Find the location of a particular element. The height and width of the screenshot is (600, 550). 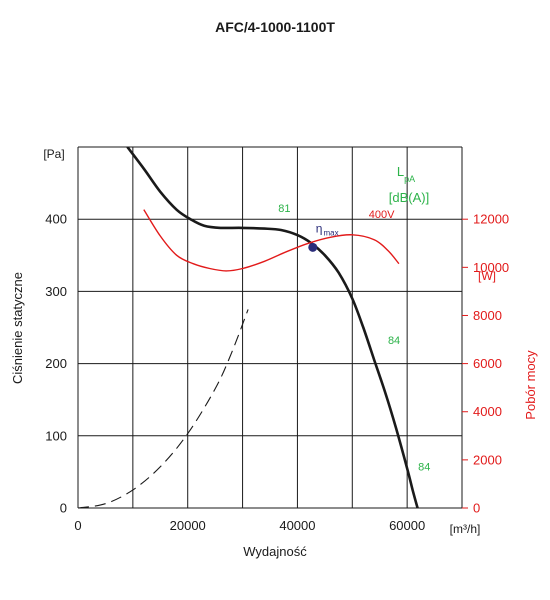

y-tick-label: 100 is located at coordinates (56, 435).